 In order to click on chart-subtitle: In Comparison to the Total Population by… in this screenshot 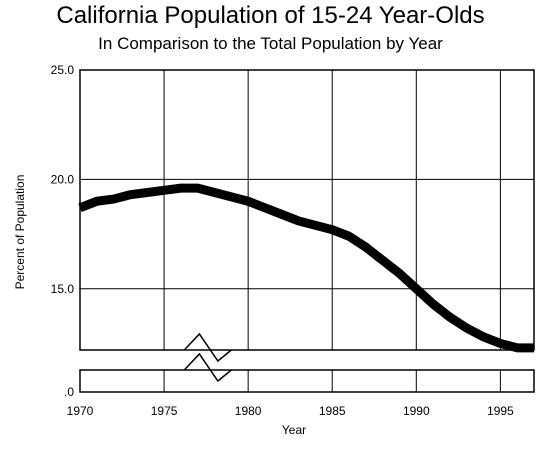, I will do `click(270, 43)`.